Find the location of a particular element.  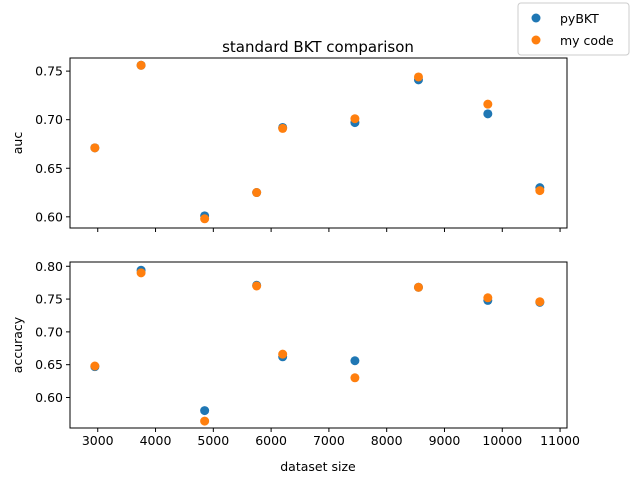

legend-box is located at coordinates (573, 29).